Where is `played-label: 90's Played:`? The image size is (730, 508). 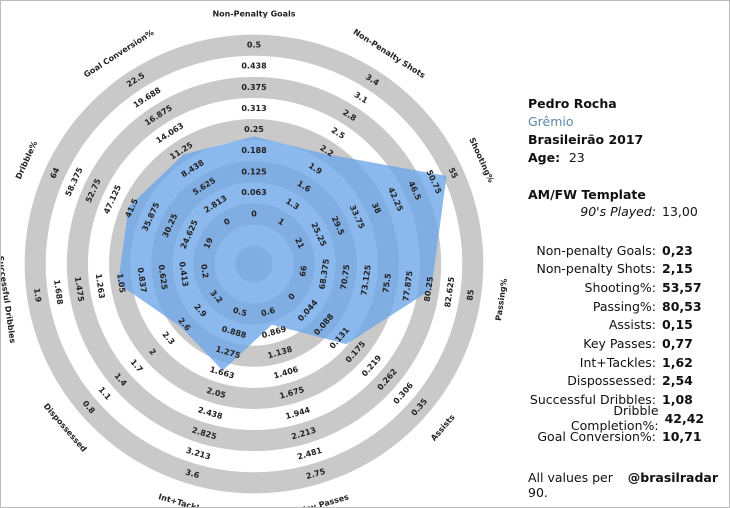 played-label: 90's Played: is located at coordinates (618, 211).